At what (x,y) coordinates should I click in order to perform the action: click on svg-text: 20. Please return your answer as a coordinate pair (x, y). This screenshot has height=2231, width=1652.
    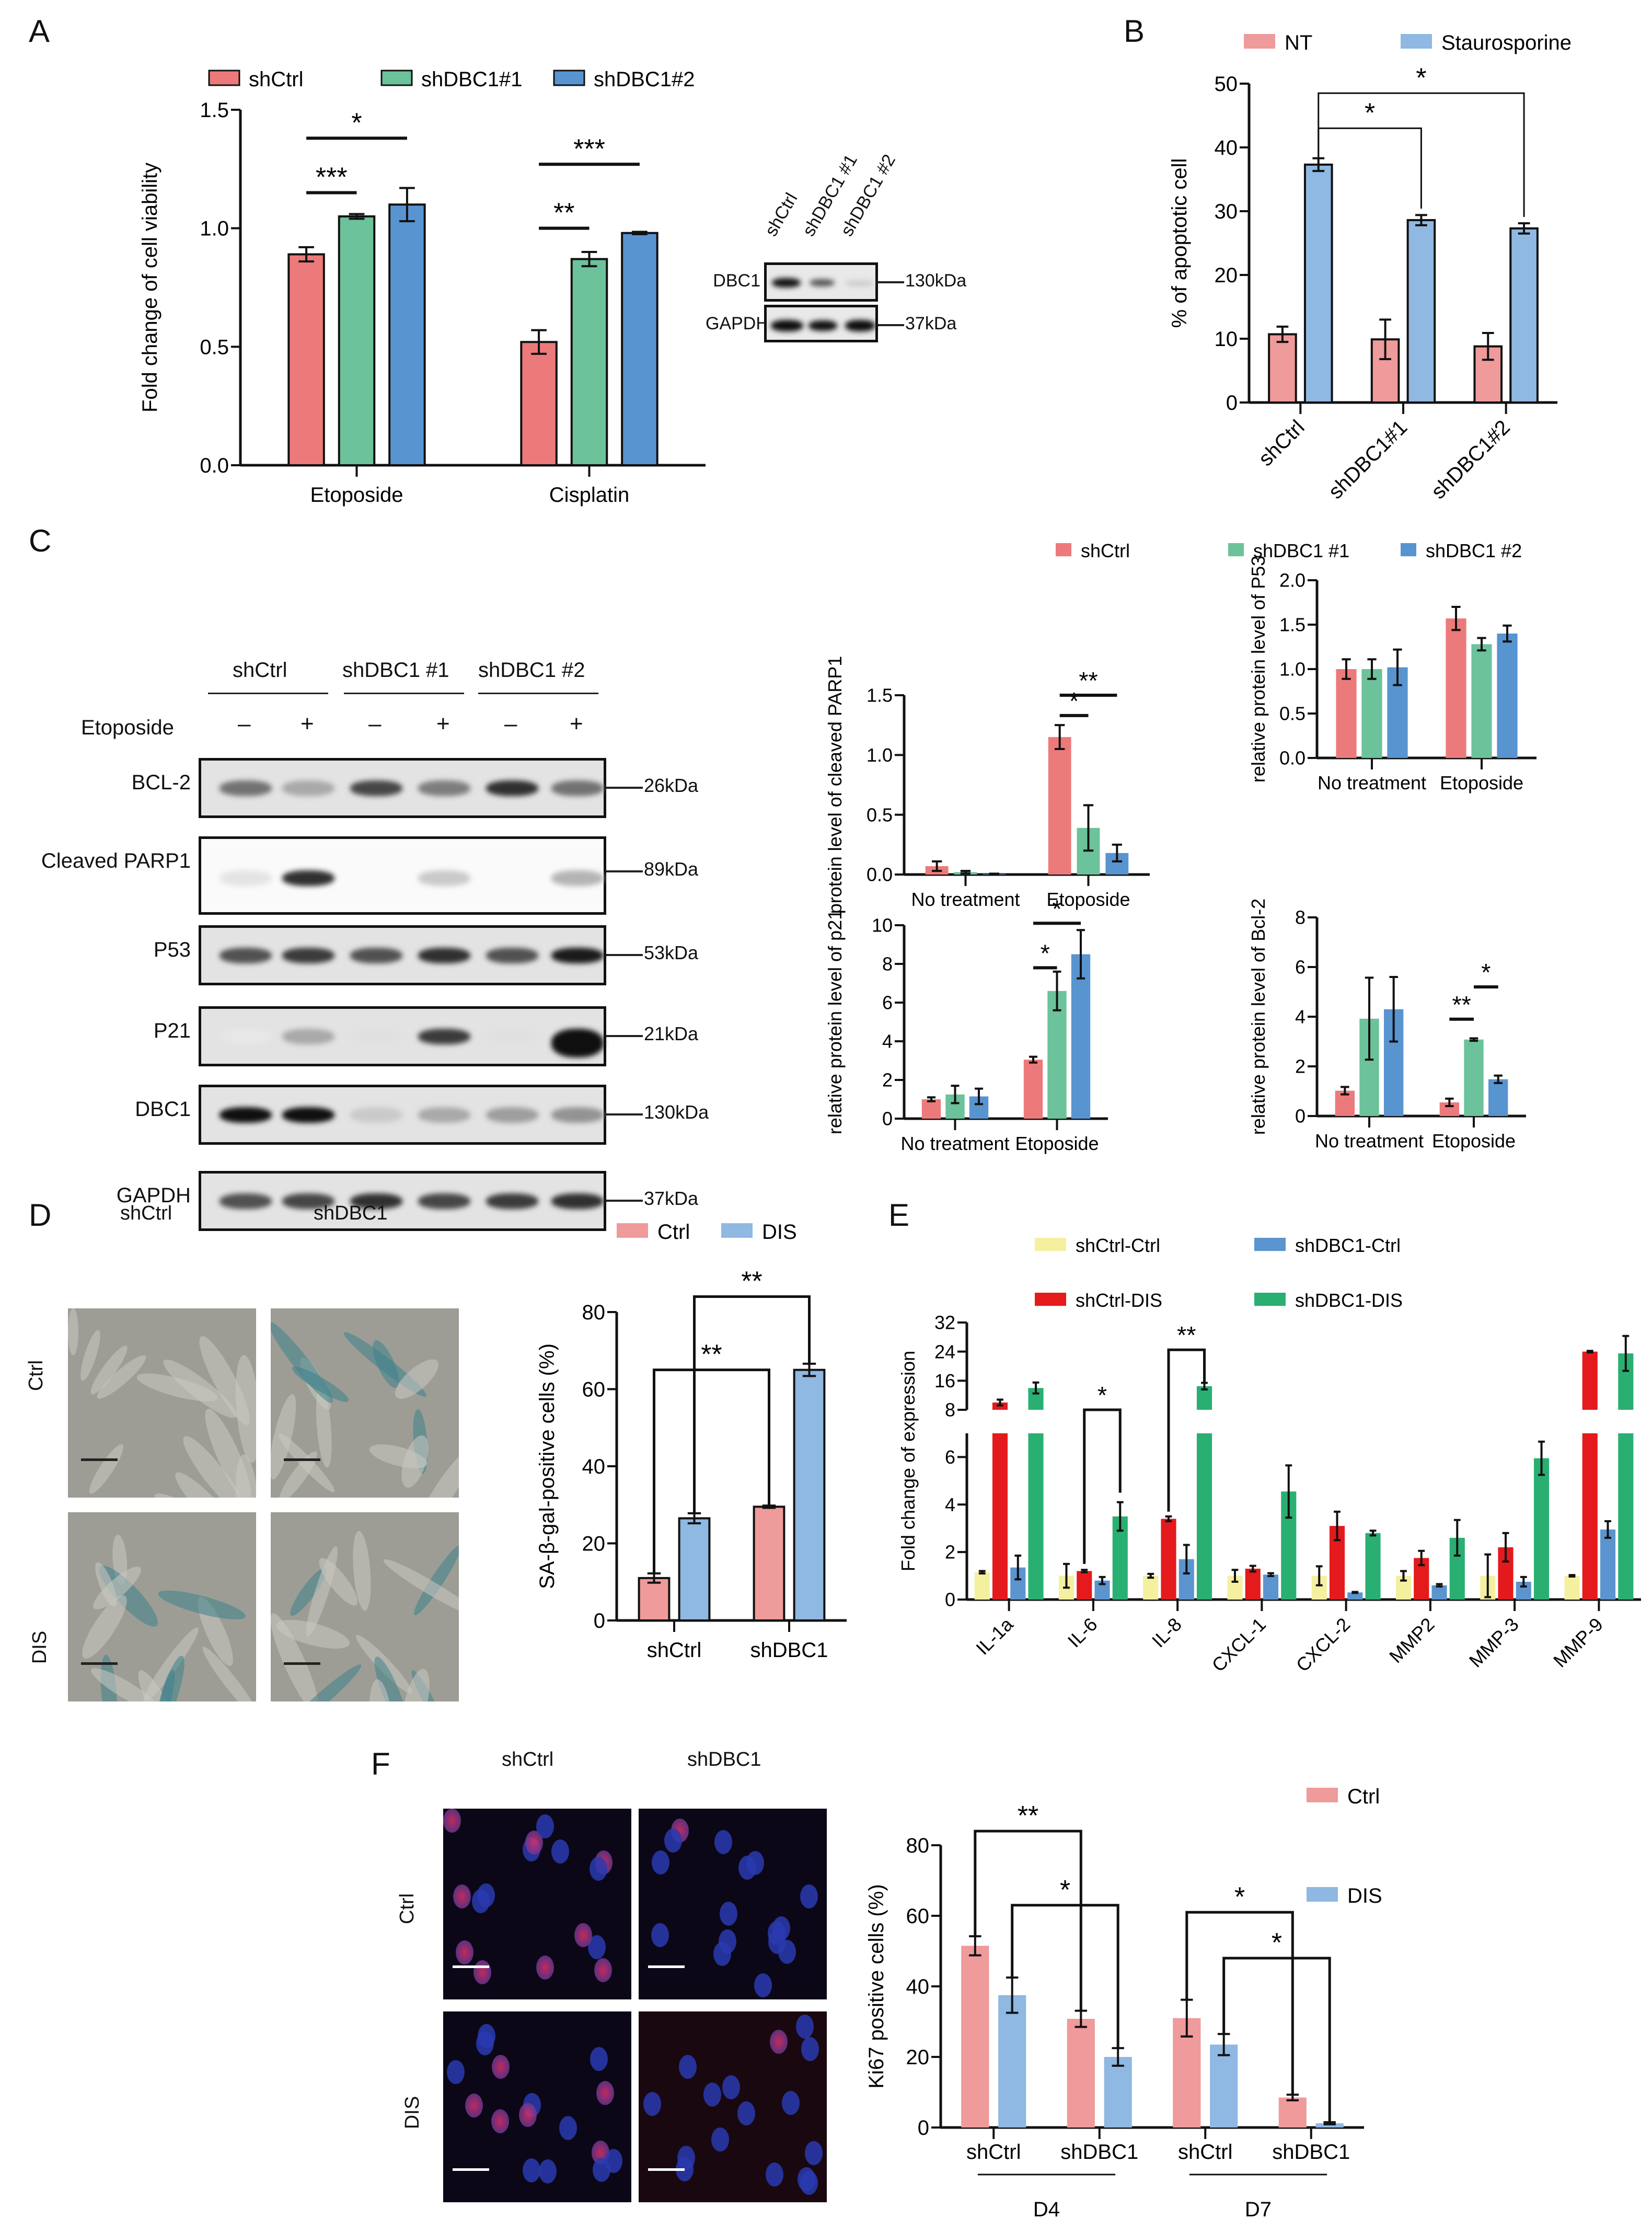
    Looking at the image, I should click on (594, 1544).